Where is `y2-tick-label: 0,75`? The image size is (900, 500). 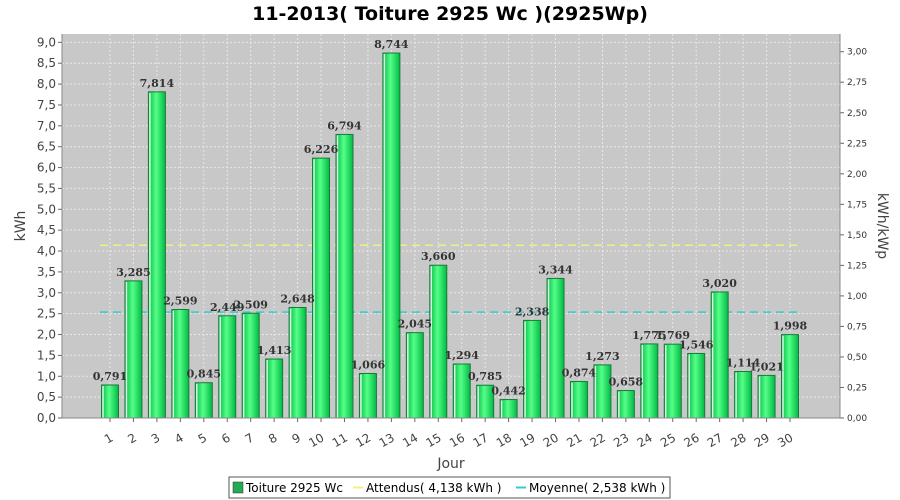 y2-tick-label: 0,75 is located at coordinates (857, 327).